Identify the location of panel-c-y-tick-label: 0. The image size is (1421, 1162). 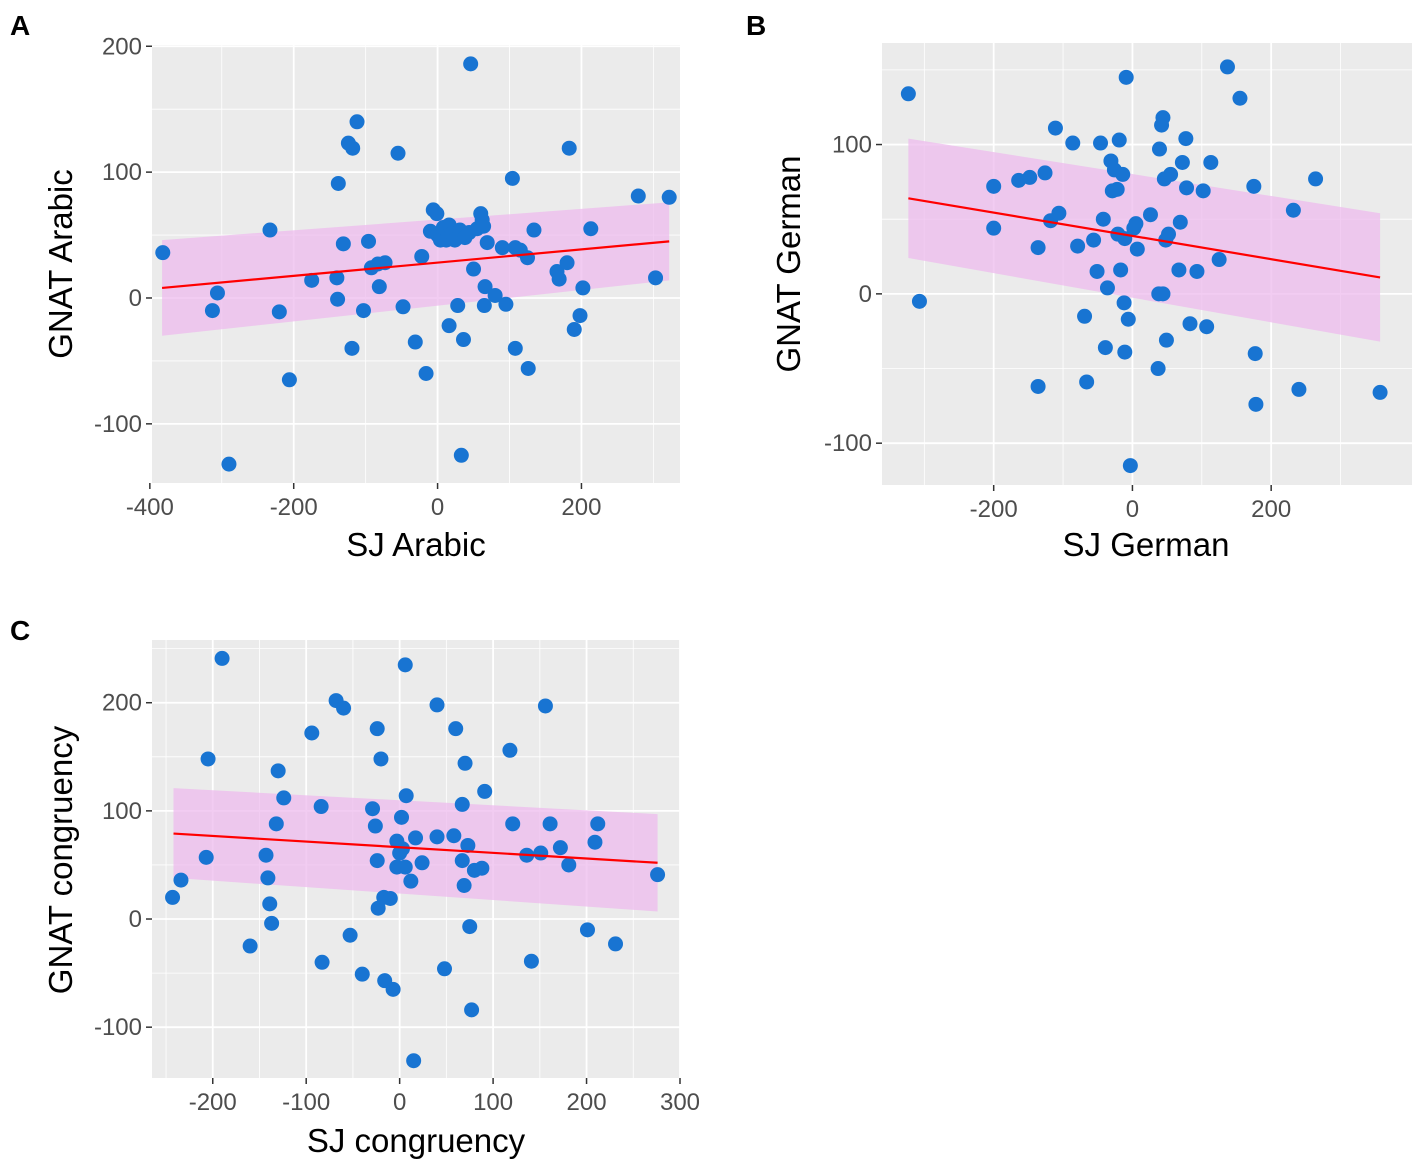
(135, 919).